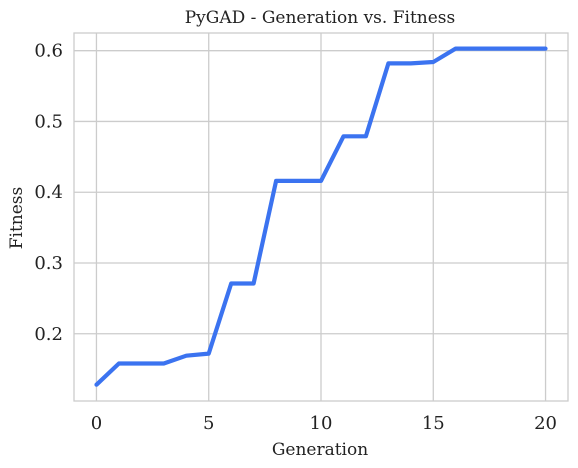 Image resolution: width=578 pixels, height=468 pixels. I want to click on y-tick-label: 0.2, so click(48, 334).